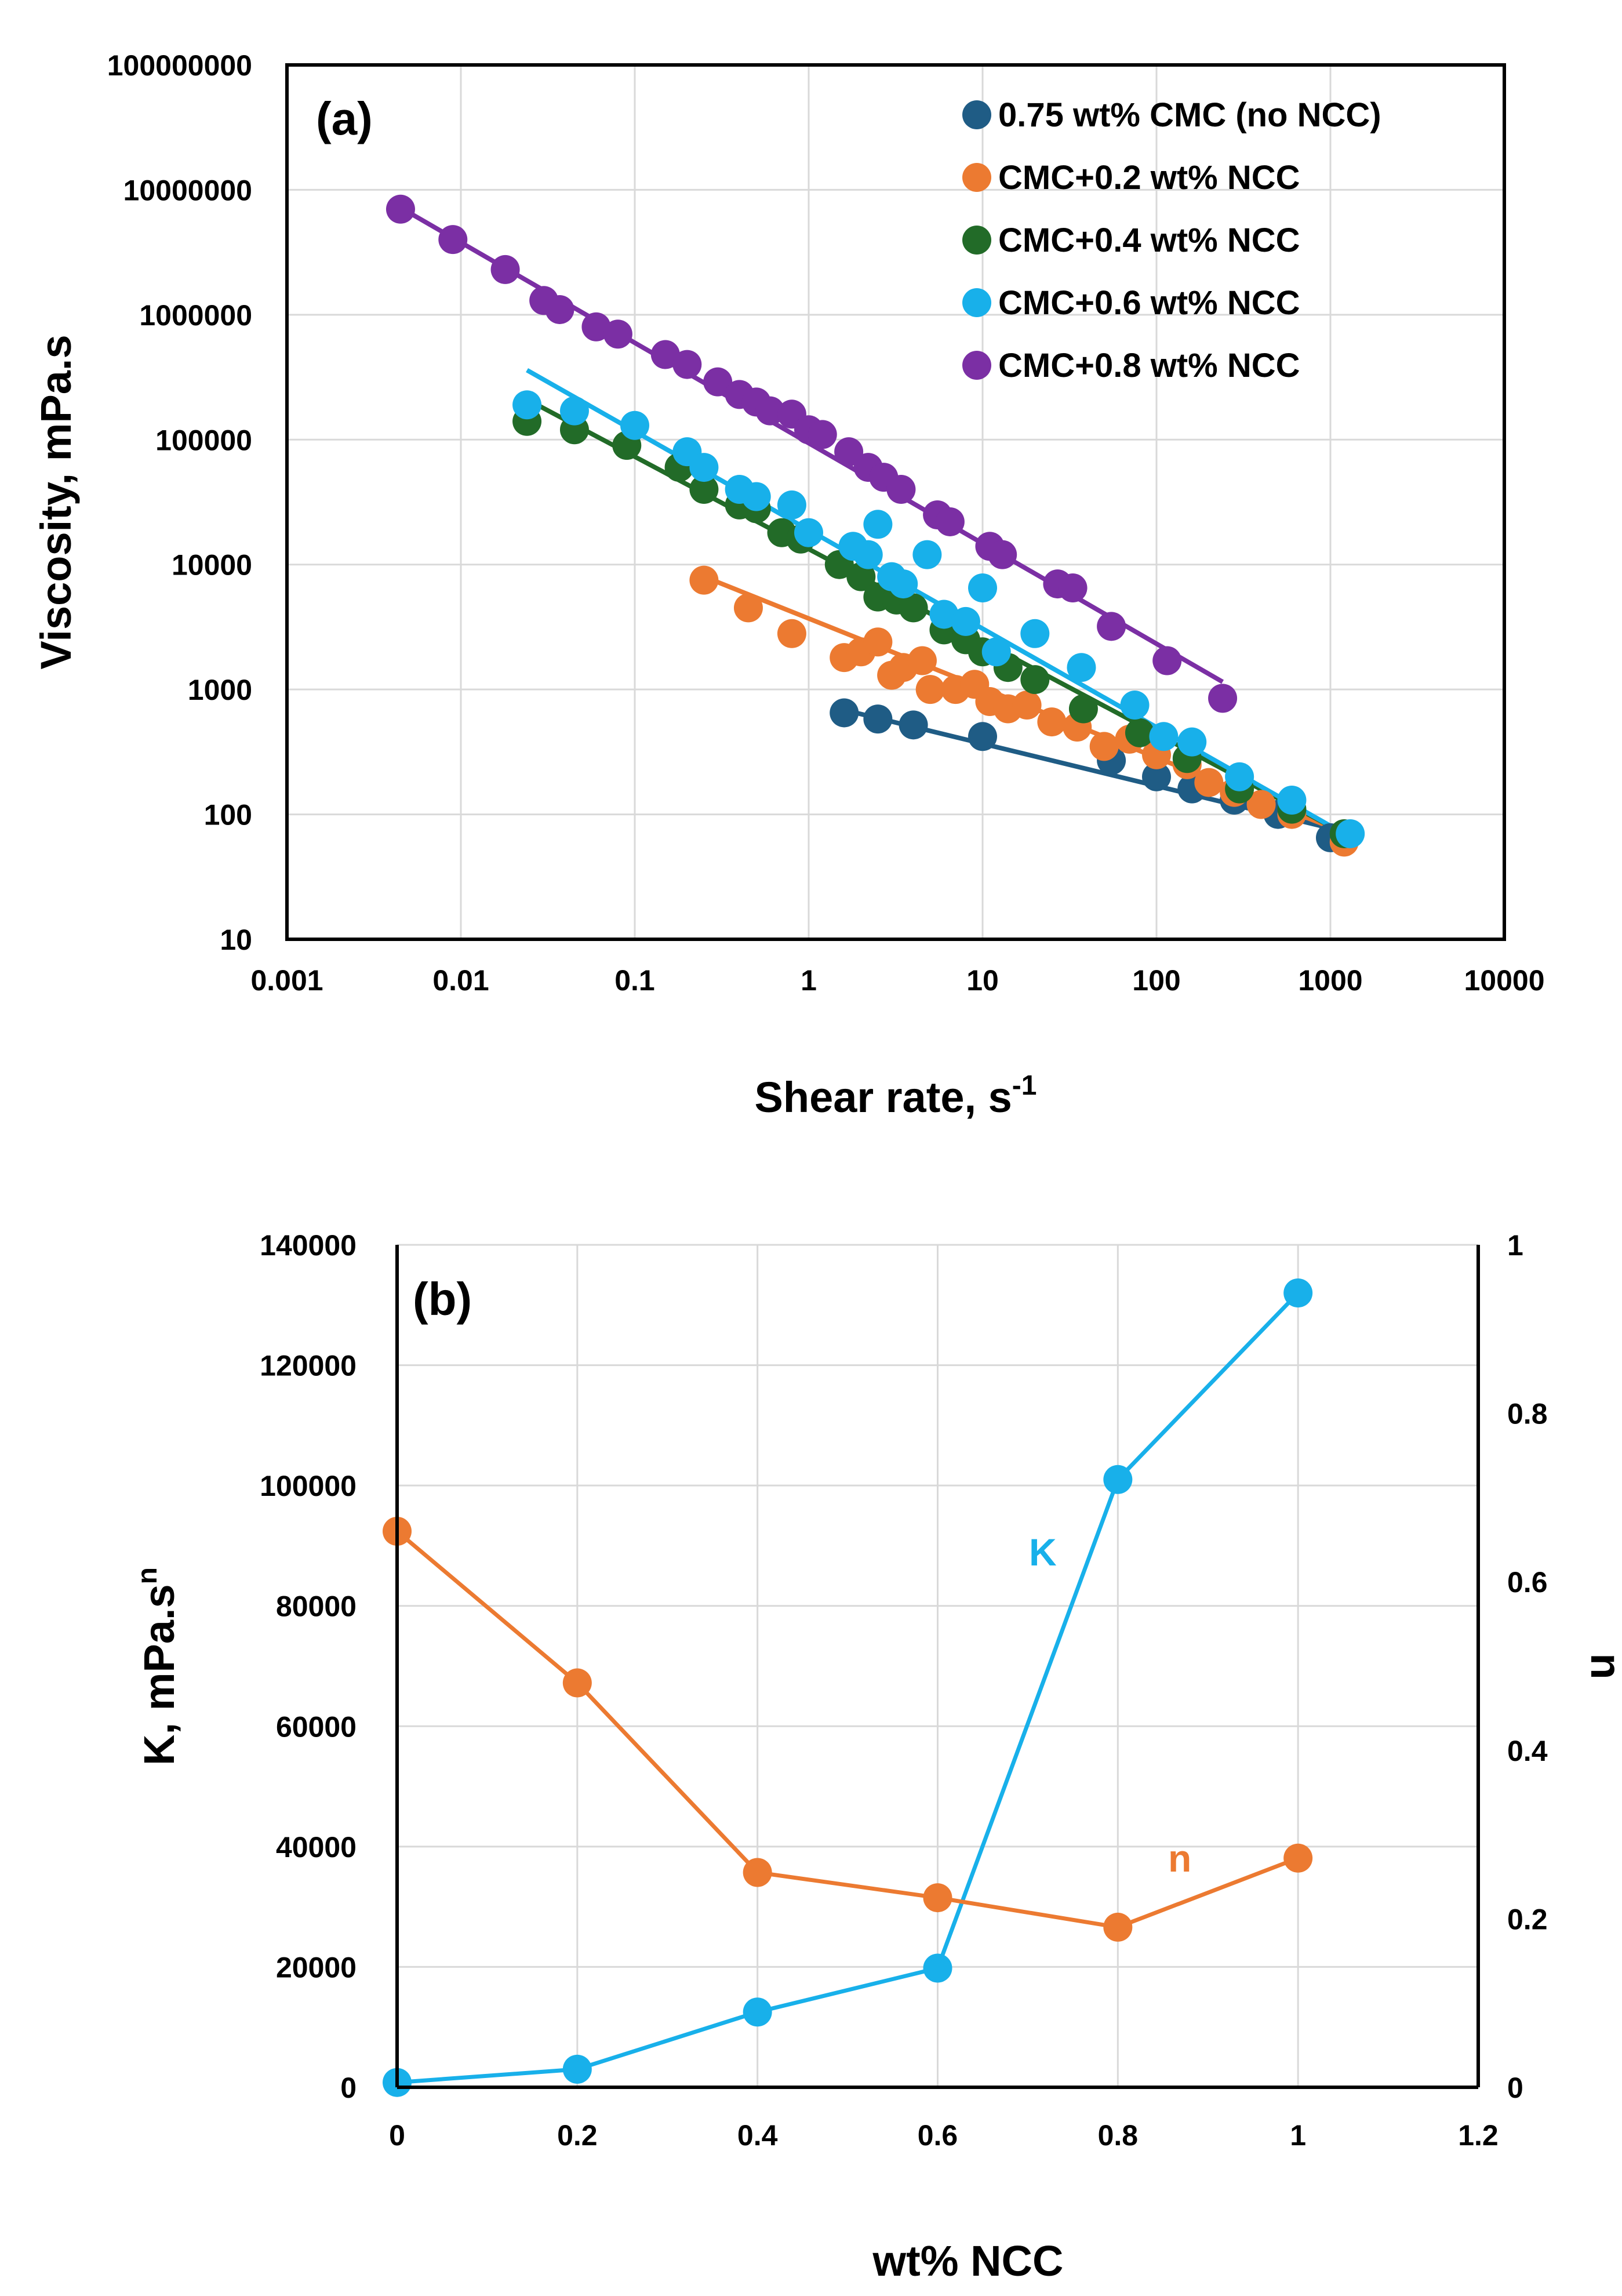 This screenshot has height=2296, width=1622. Describe the element at coordinates (397, 2135) in the screenshot. I see `power-law-parameter-chart-x-tick-label: 0` at that location.